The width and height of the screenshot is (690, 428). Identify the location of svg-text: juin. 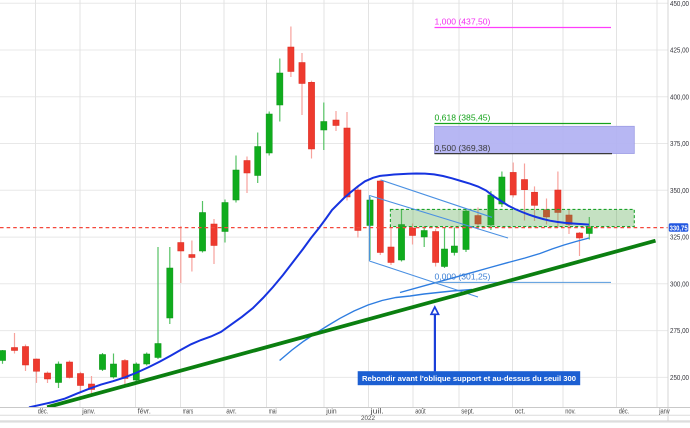
(330, 410).